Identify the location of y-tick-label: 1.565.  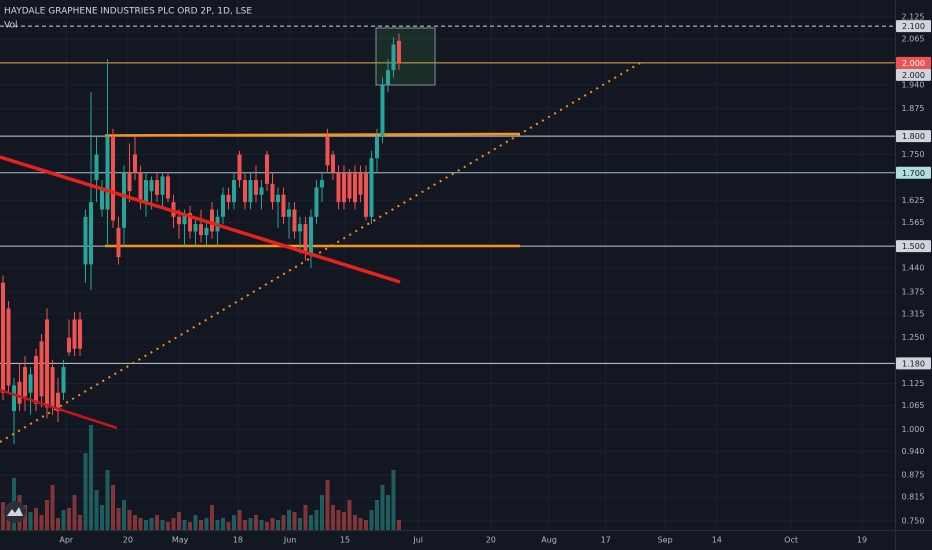
(913, 222).